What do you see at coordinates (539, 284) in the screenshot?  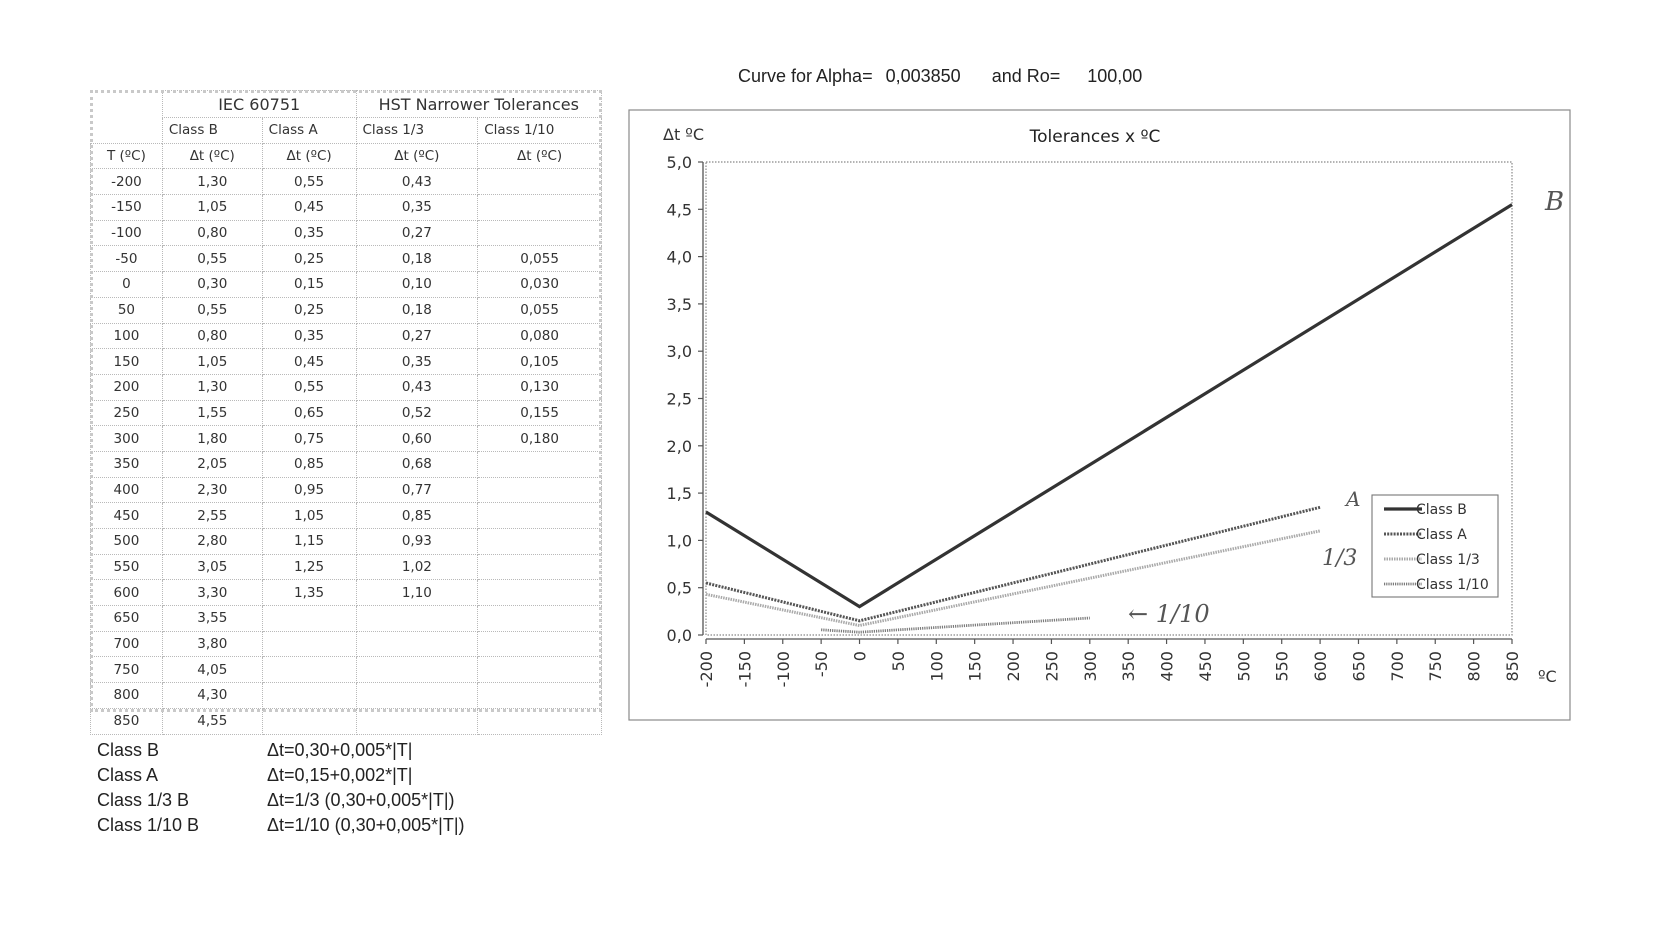 I see `cell-tolerance: 0,030` at bounding box center [539, 284].